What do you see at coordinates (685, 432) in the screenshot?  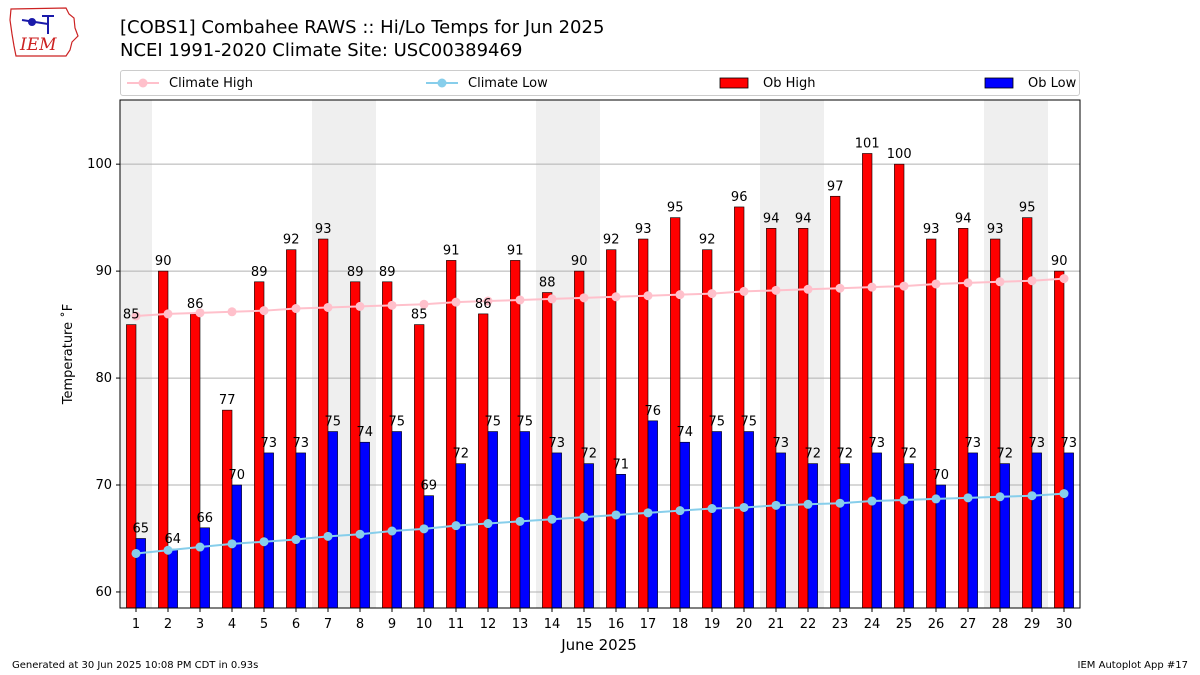 I see `ob-low-label: 74` at bounding box center [685, 432].